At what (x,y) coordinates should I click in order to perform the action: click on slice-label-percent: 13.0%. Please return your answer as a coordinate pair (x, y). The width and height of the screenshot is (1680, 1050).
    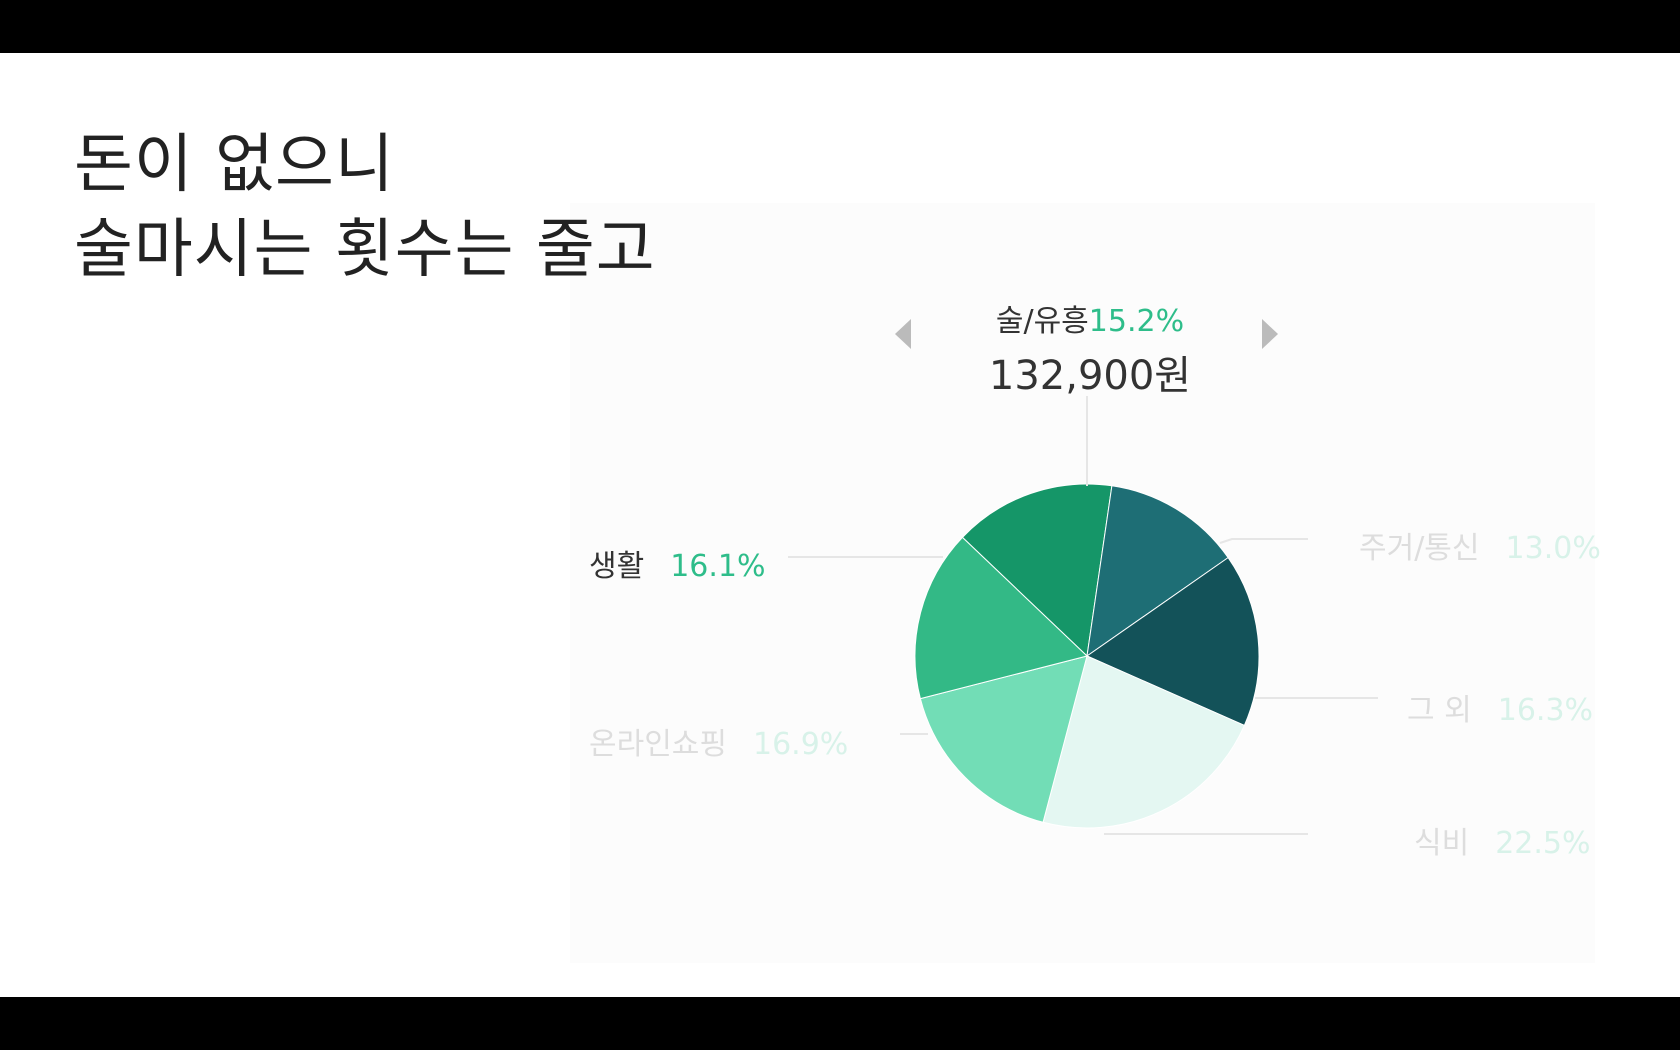
    Looking at the image, I should click on (1553, 548).